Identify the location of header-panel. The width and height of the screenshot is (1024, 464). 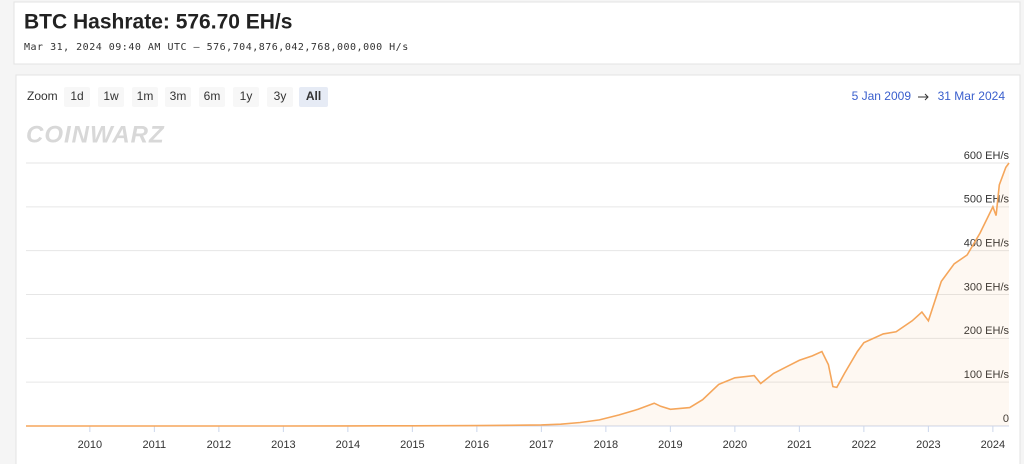
(517, 33).